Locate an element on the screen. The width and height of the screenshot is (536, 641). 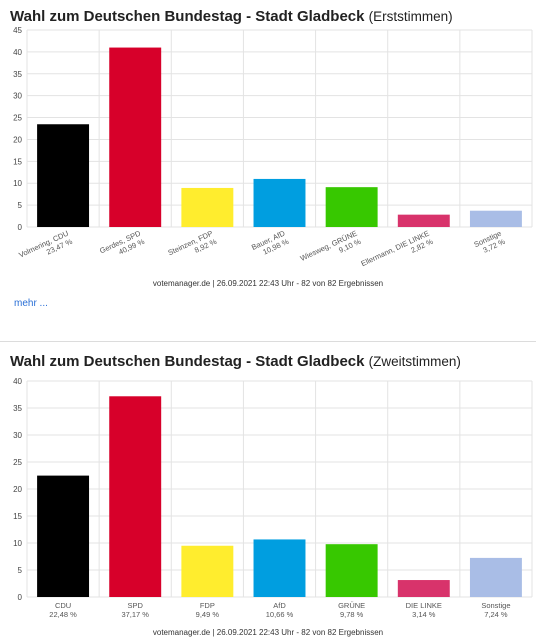
bar-spd is located at coordinates (135, 496).